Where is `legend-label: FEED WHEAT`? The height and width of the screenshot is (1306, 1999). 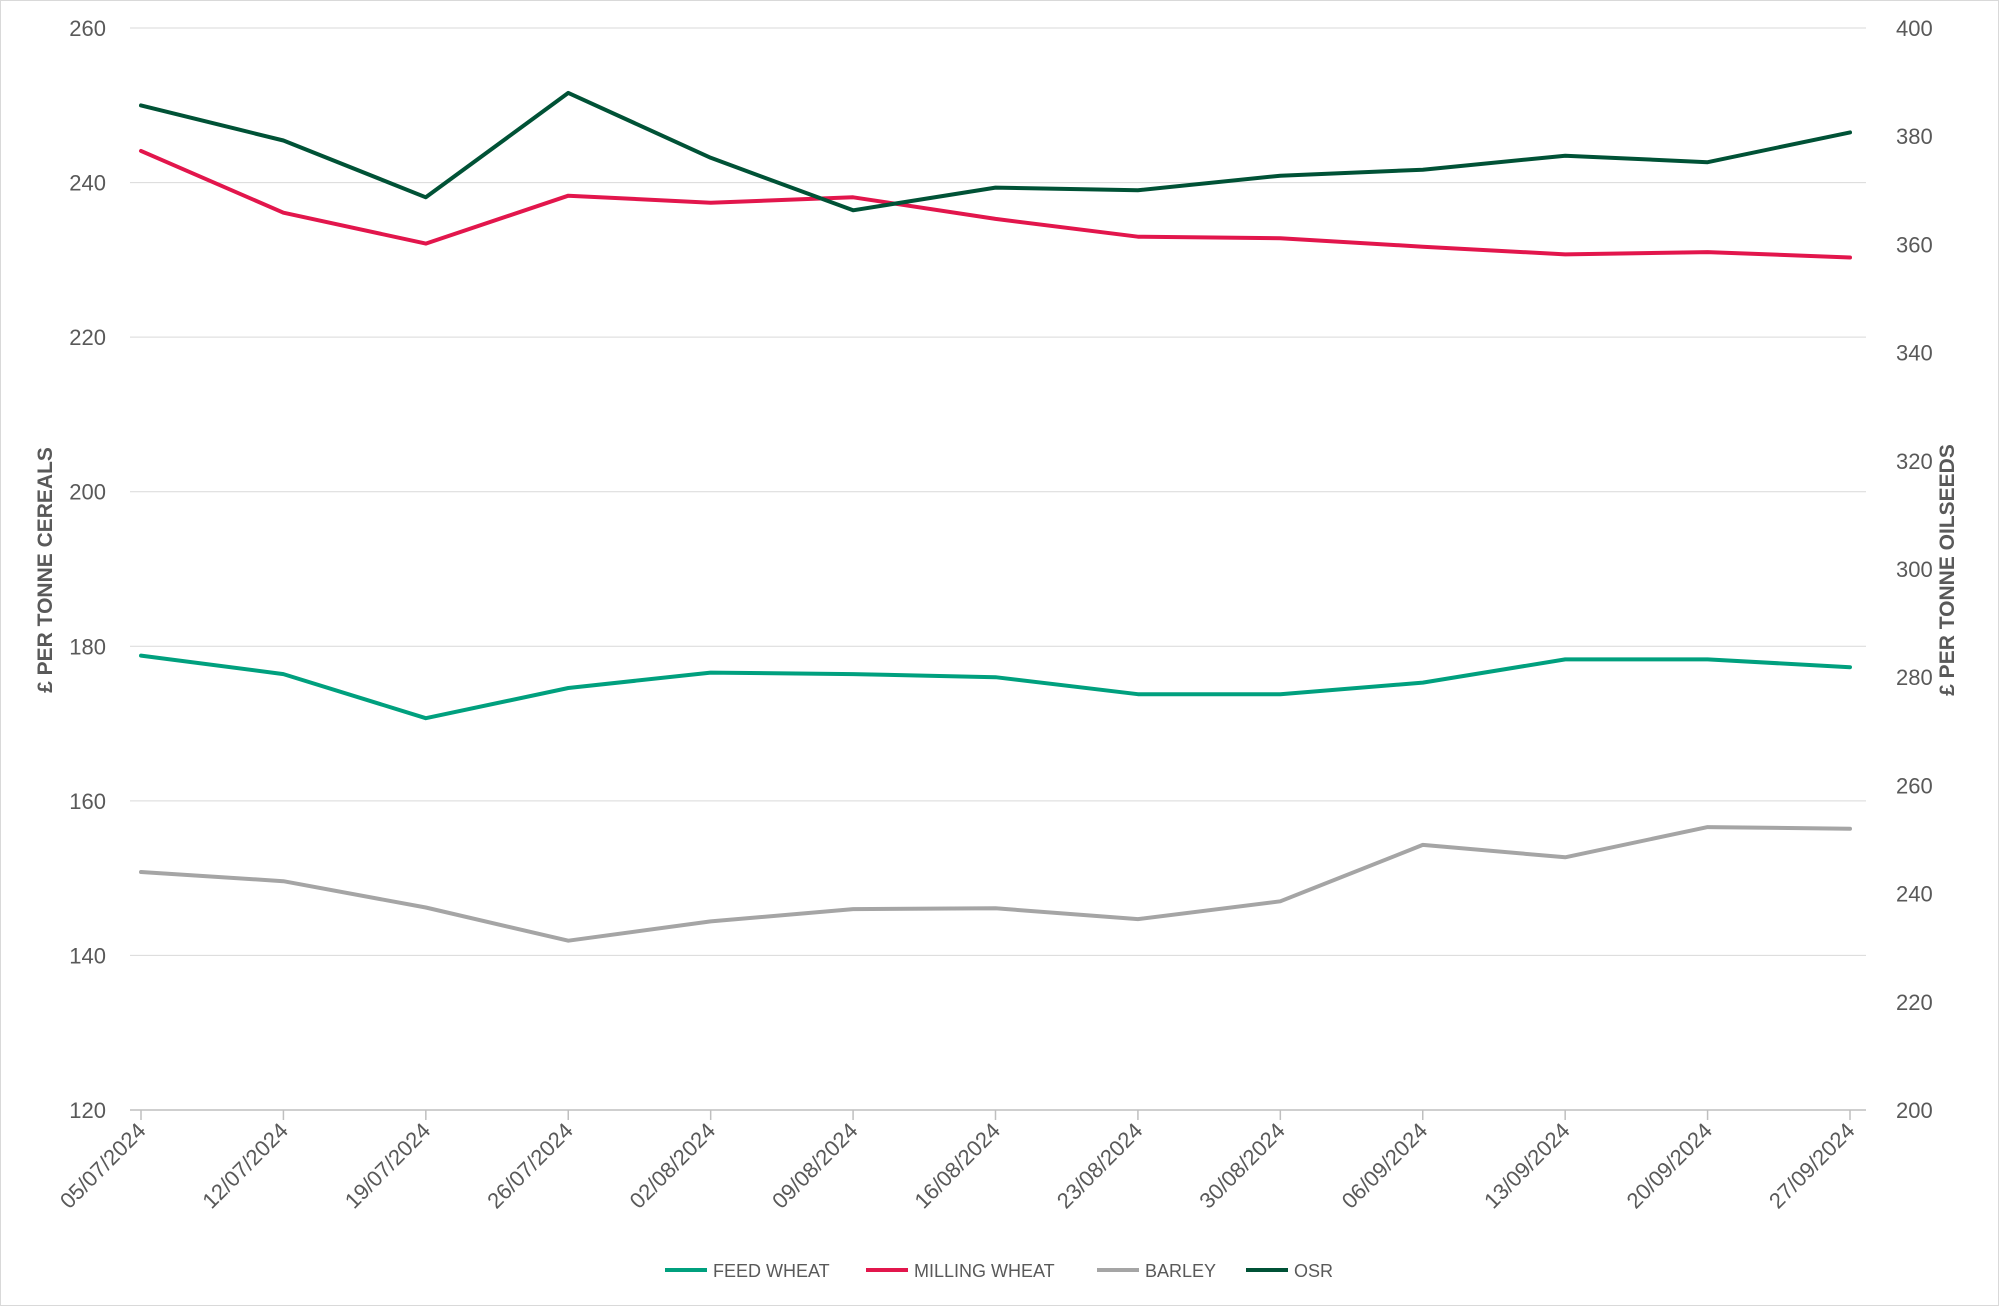
legend-label: FEED WHEAT is located at coordinates (771, 1271).